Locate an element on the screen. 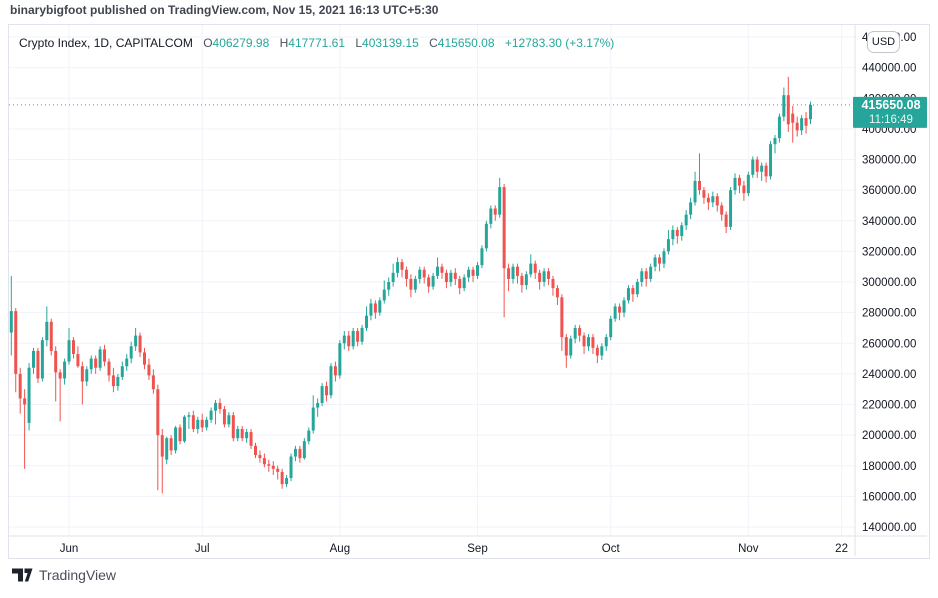  low-value: 403139.15 is located at coordinates (390, 43).